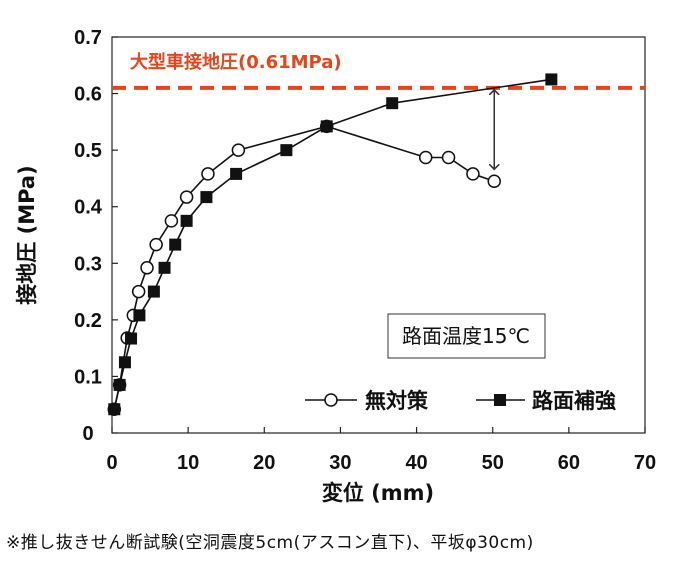 This screenshot has height=569, width=694. What do you see at coordinates (416, 463) in the screenshot?
I see `x-tick-label: 40` at bounding box center [416, 463].